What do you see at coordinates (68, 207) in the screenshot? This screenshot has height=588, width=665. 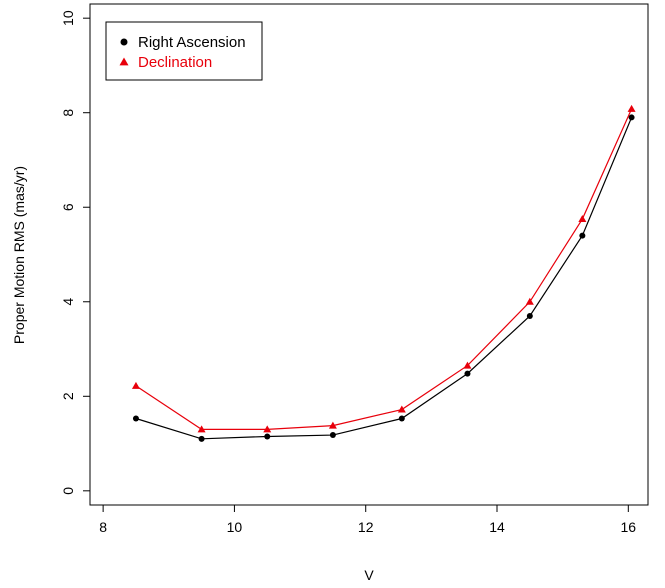 I see `y-tick-label: 6` at bounding box center [68, 207].